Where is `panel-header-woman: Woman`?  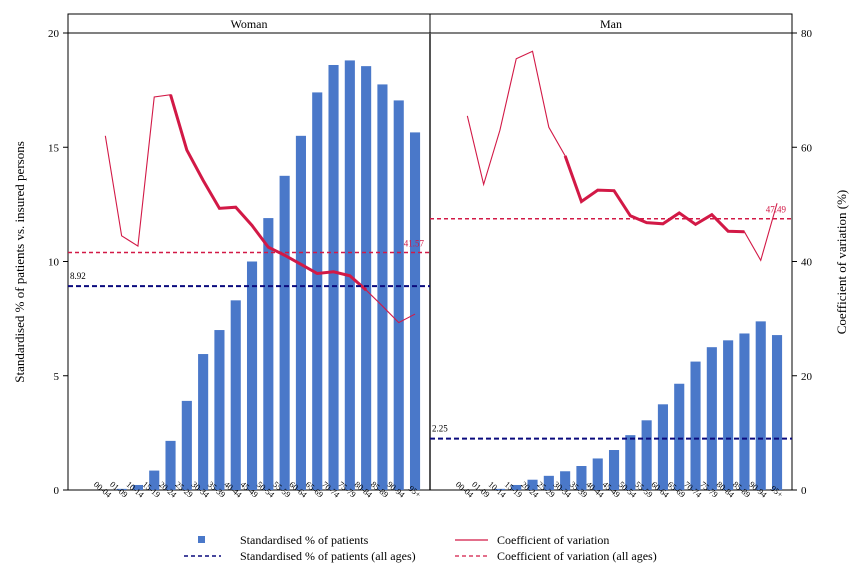
panel-header-woman: Woman is located at coordinates (249, 23).